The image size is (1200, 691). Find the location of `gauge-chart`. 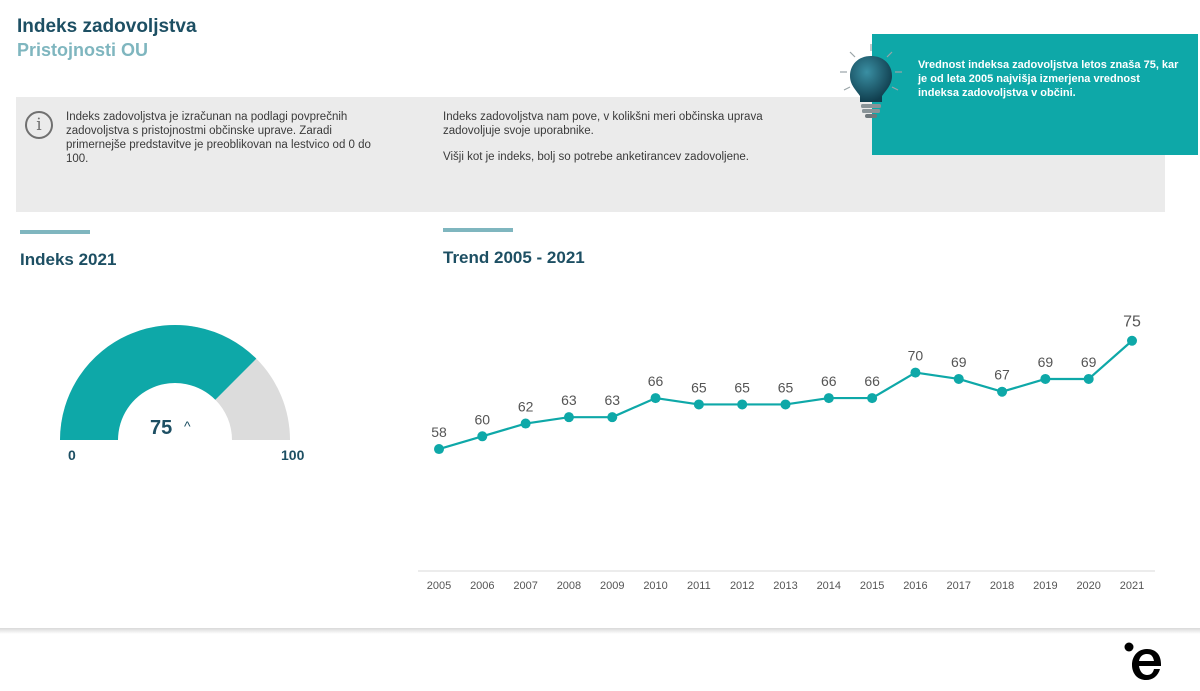

gauge-chart is located at coordinates (175, 382).